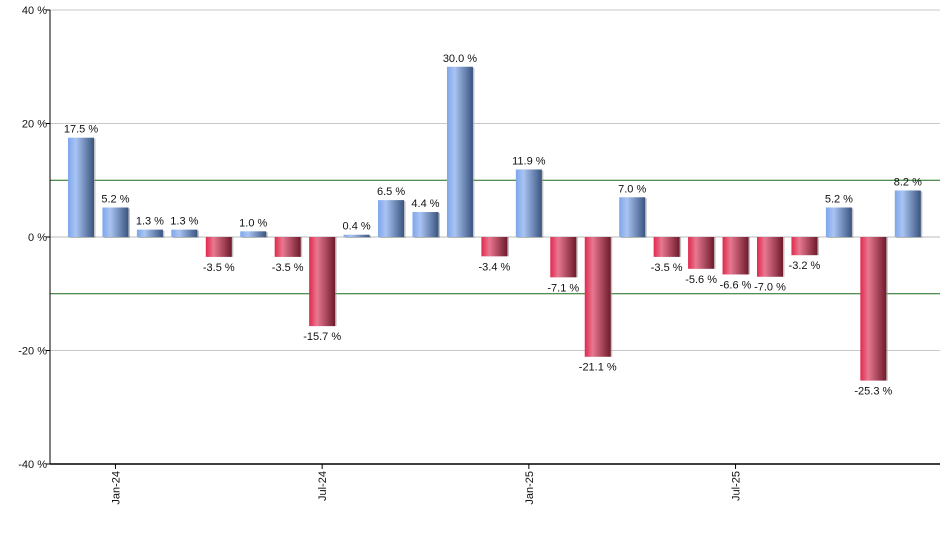  Describe the element at coordinates (736, 285) in the screenshot. I see `data-label: -6.6 %` at that location.